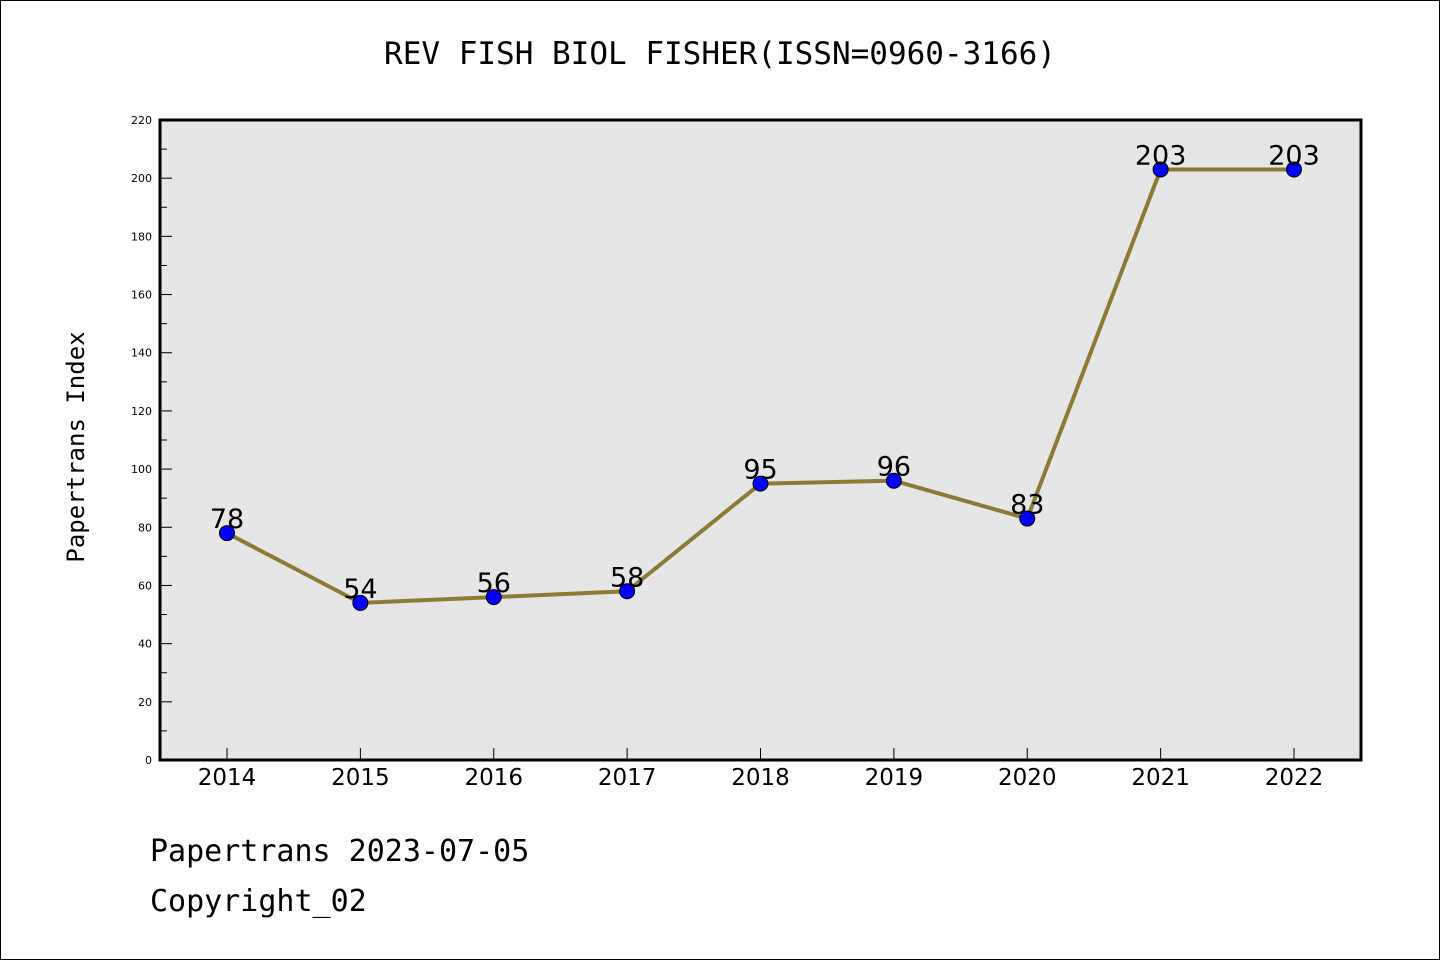  Describe the element at coordinates (340, 851) in the screenshot. I see `footer-date: Papertrans 2023-07-05` at that location.